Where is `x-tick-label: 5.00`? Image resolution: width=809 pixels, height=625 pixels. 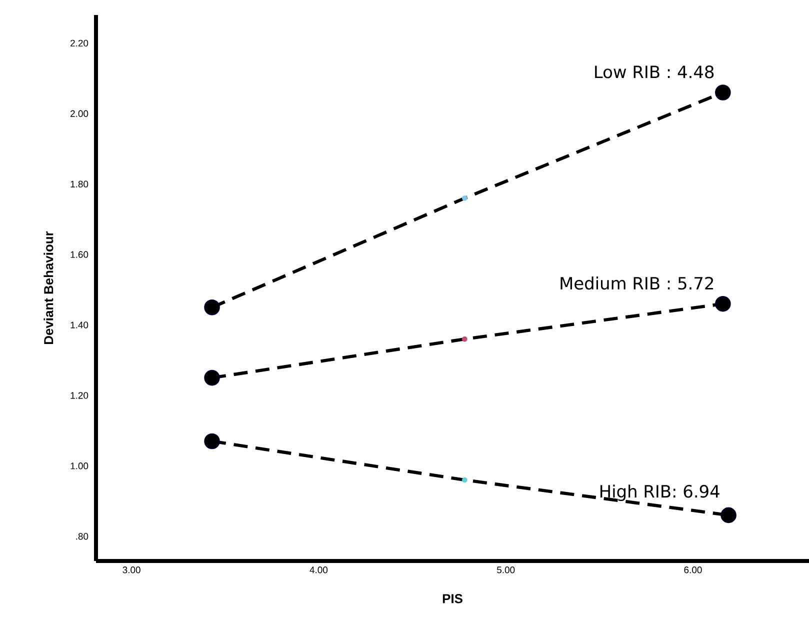 x-tick-label: 5.00 is located at coordinates (506, 570).